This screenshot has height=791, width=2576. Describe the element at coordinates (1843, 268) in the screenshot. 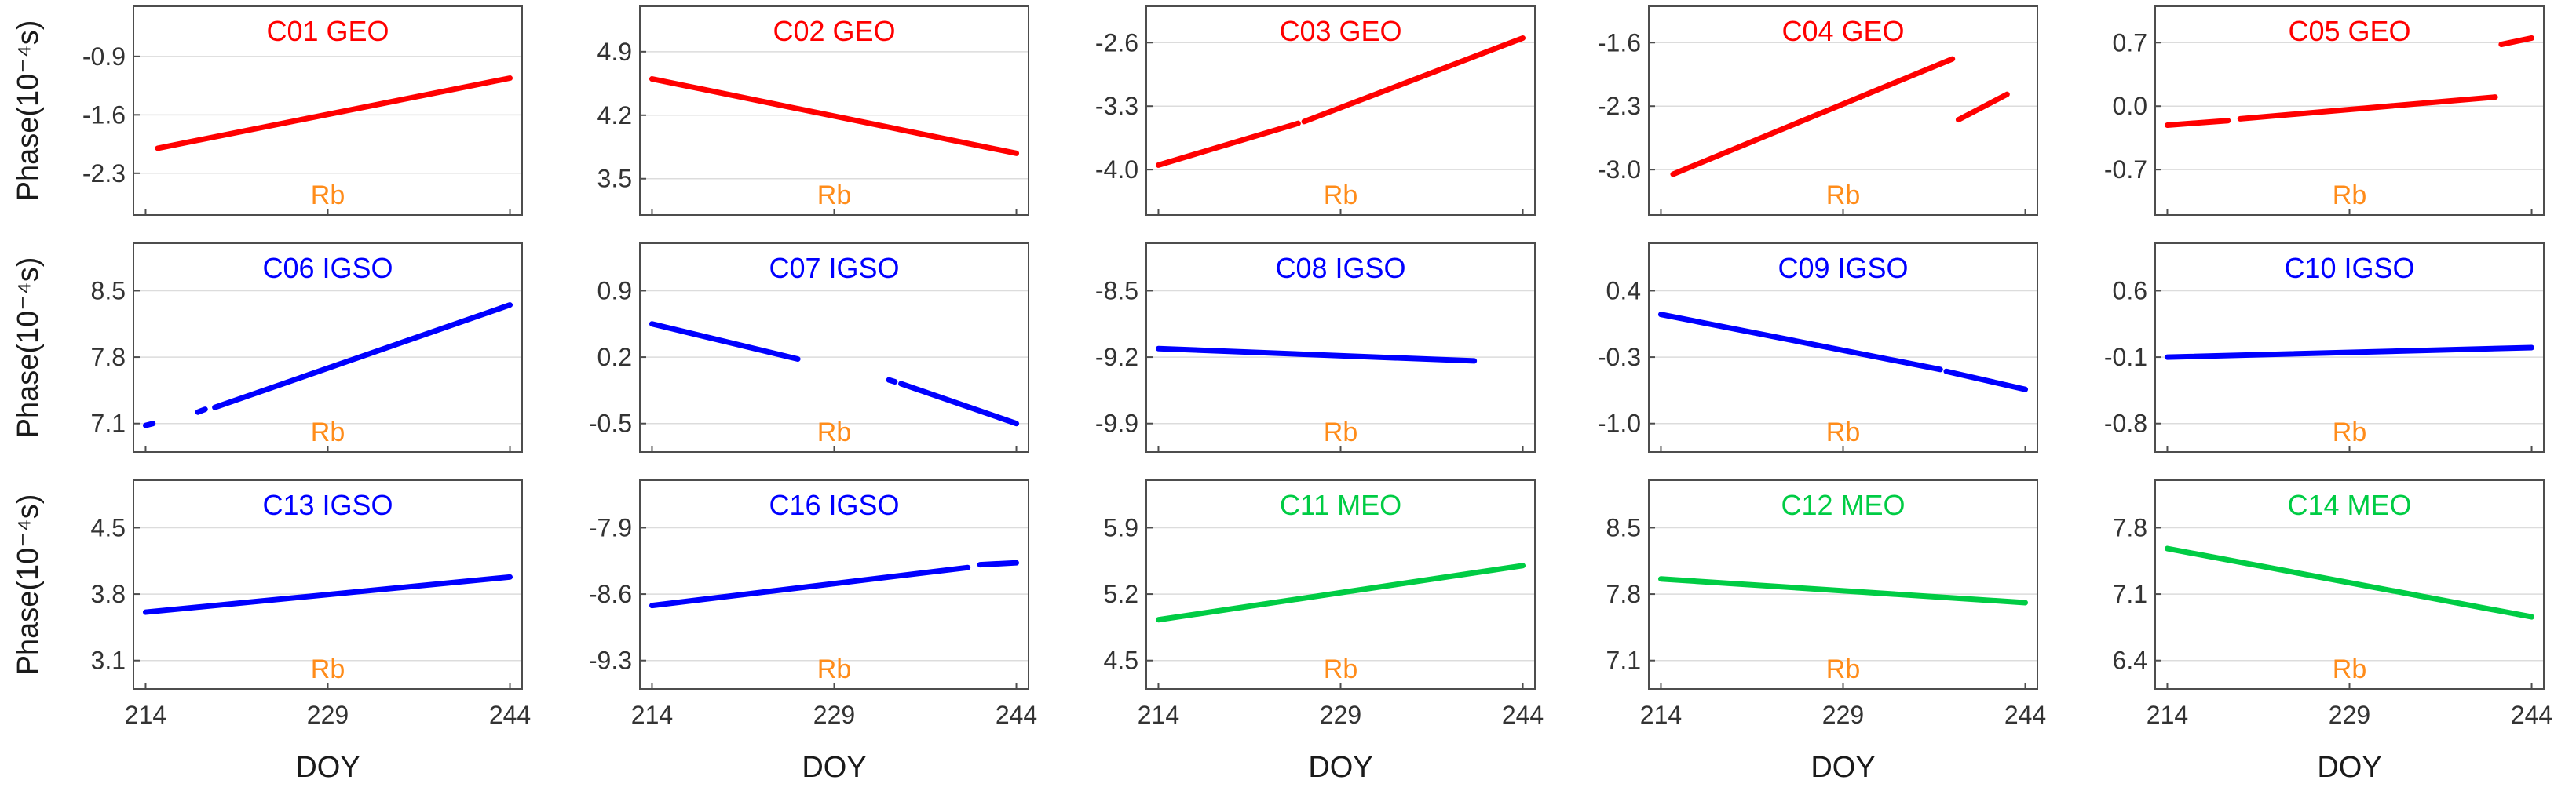

I see `panel-title: C09 IGSO` at that location.